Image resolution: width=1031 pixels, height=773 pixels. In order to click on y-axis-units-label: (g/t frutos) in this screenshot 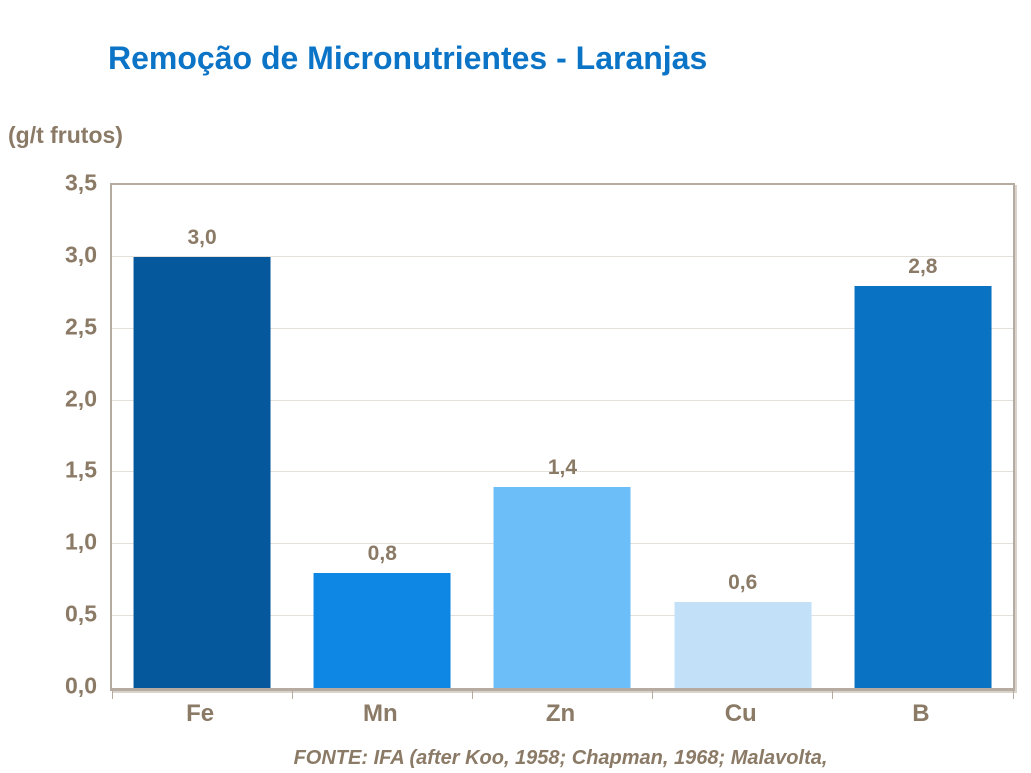, I will do `click(65, 135)`.